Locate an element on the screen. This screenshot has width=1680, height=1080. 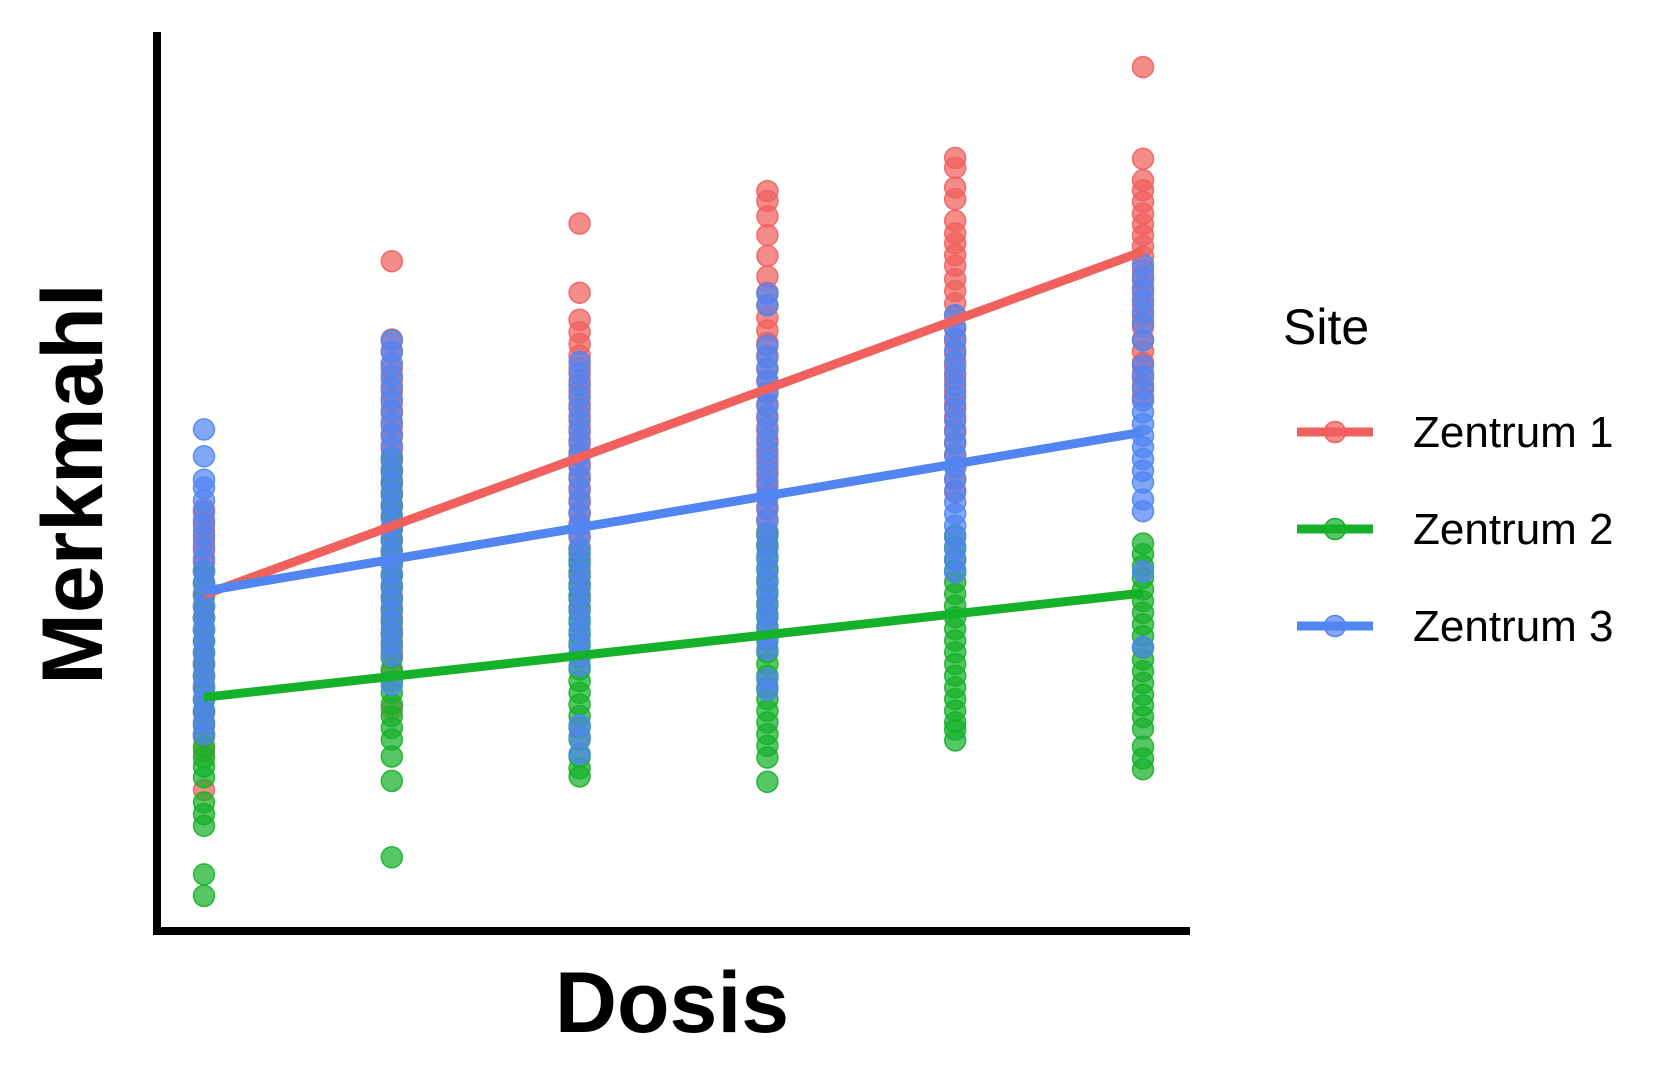
legend-item: Zentrum 2 is located at coordinates (1455, 529).